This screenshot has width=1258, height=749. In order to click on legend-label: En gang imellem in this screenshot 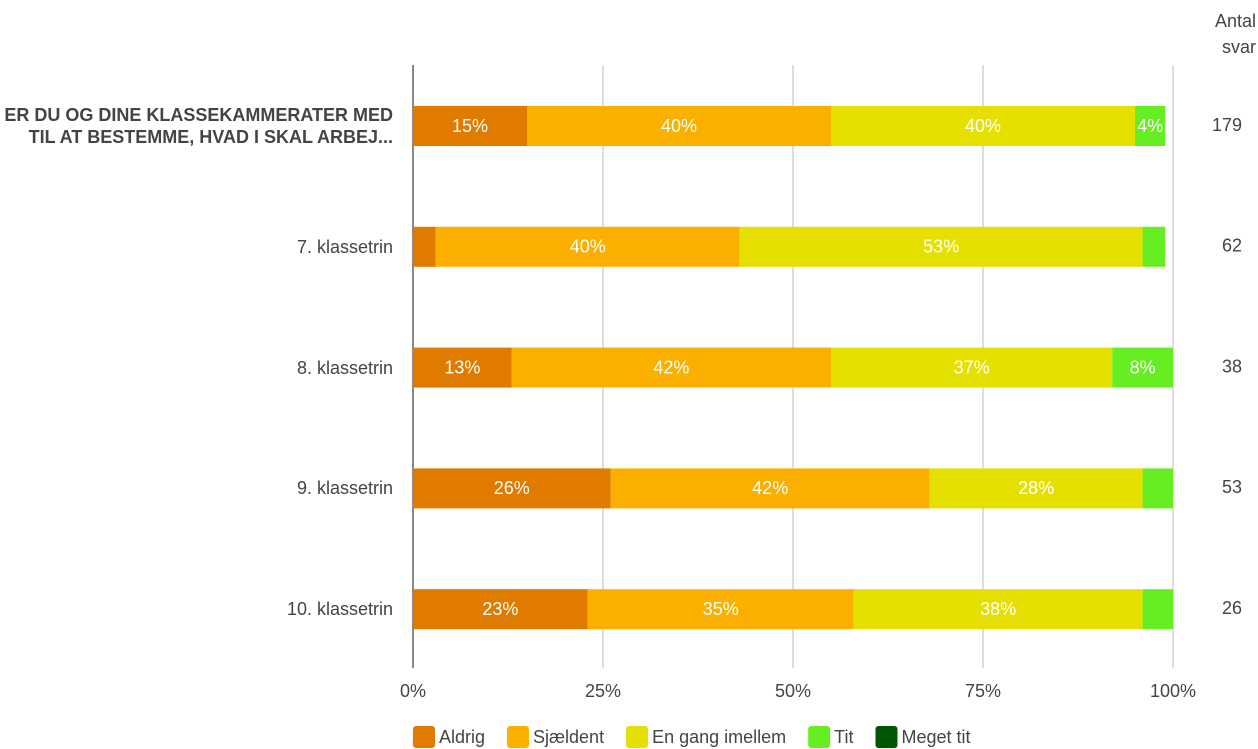, I will do `click(719, 737)`.